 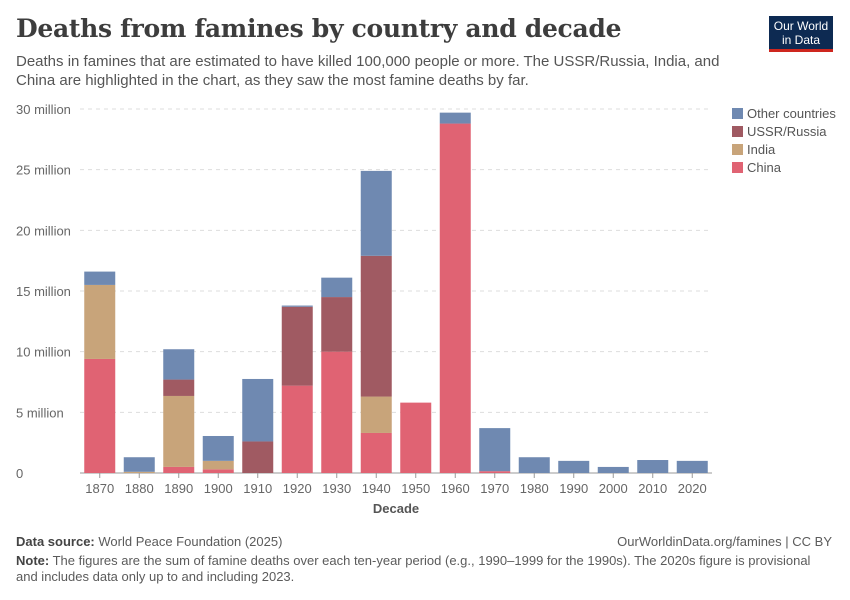 What do you see at coordinates (494, 488) in the screenshot?
I see `x-tick-label: 1970` at bounding box center [494, 488].